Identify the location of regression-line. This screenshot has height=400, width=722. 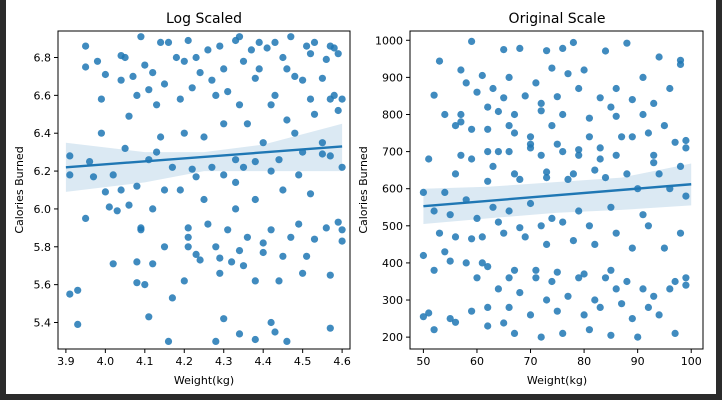
(204, 157).